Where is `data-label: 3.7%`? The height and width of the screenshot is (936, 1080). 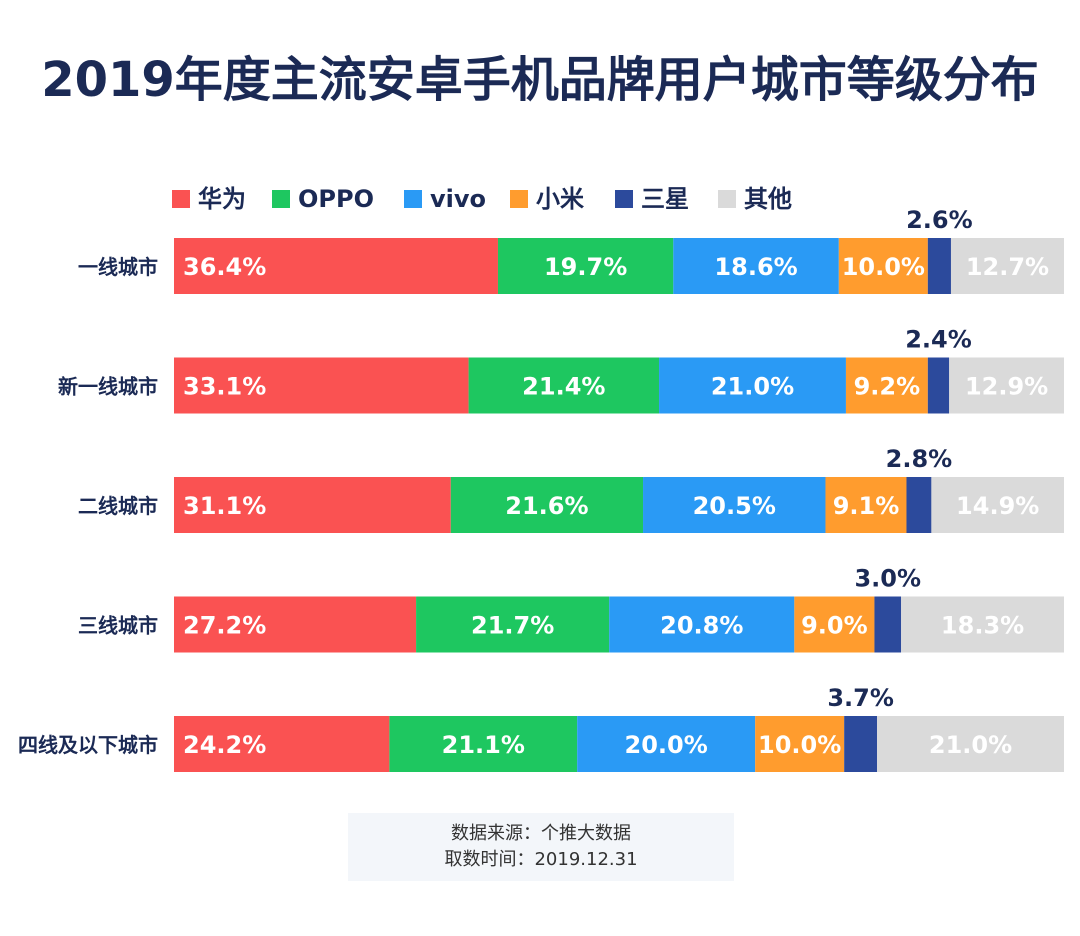 data-label: 3.7% is located at coordinates (860, 698).